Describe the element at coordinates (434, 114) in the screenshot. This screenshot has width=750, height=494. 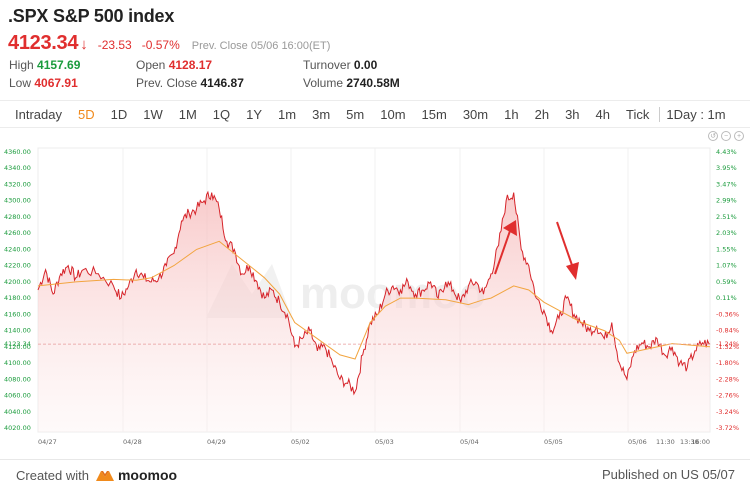
I see `tab-15m: 15m` at that location.